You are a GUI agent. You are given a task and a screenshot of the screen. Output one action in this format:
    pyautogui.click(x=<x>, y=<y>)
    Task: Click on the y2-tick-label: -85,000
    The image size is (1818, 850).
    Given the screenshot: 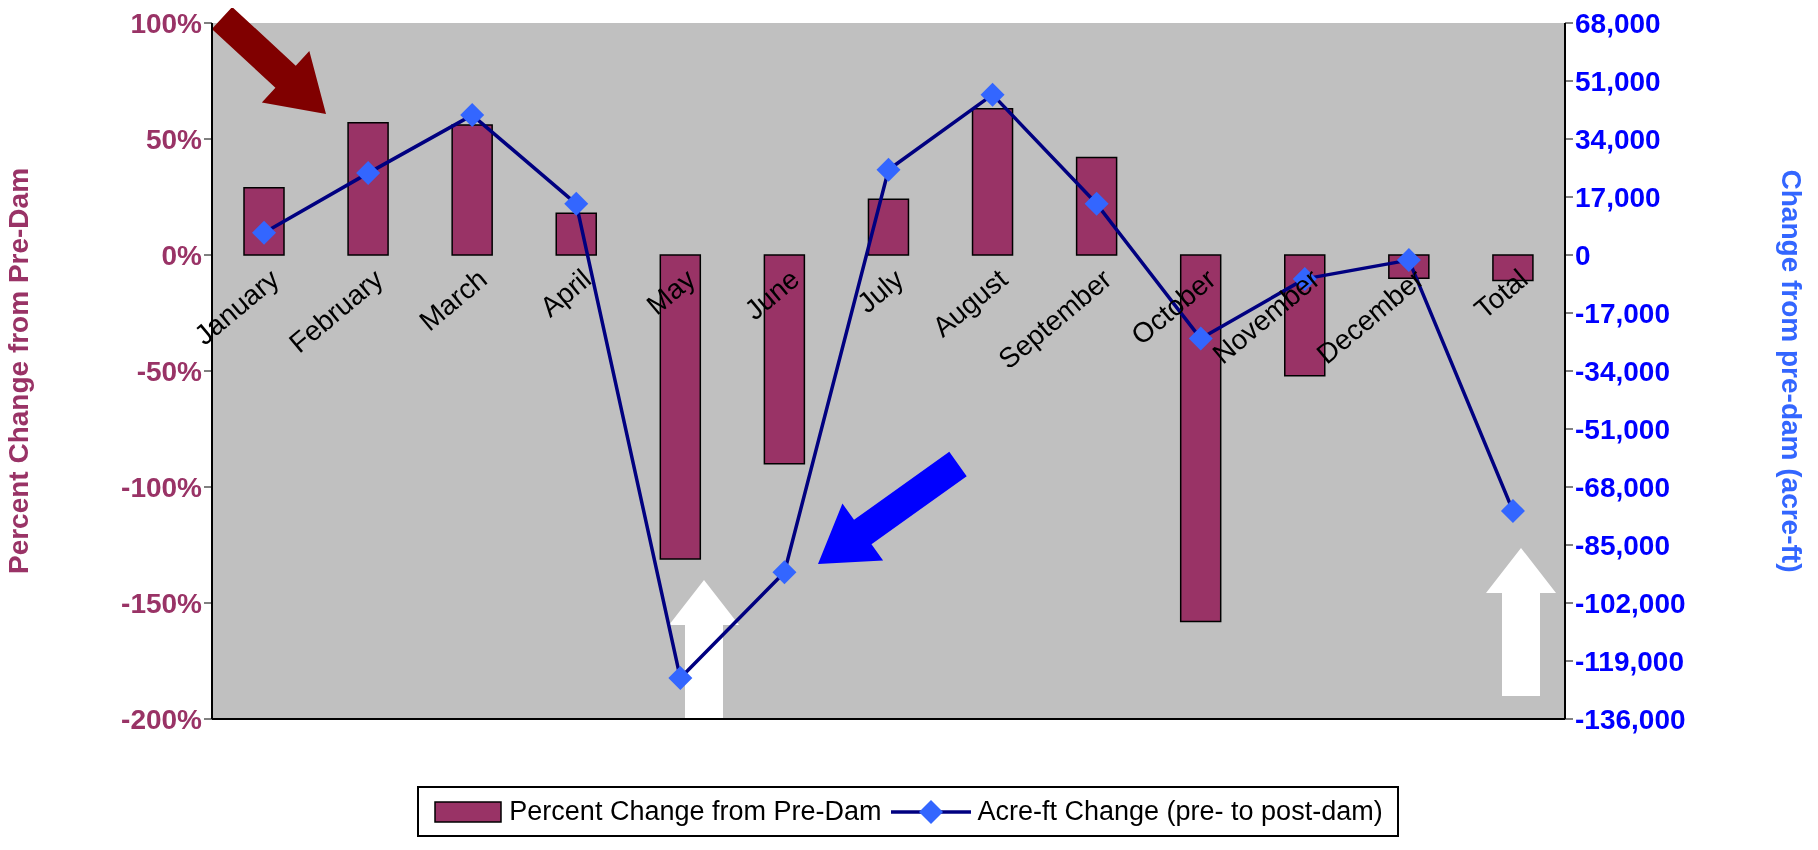 What is the action you would take?
    pyautogui.click(x=1622, y=545)
    